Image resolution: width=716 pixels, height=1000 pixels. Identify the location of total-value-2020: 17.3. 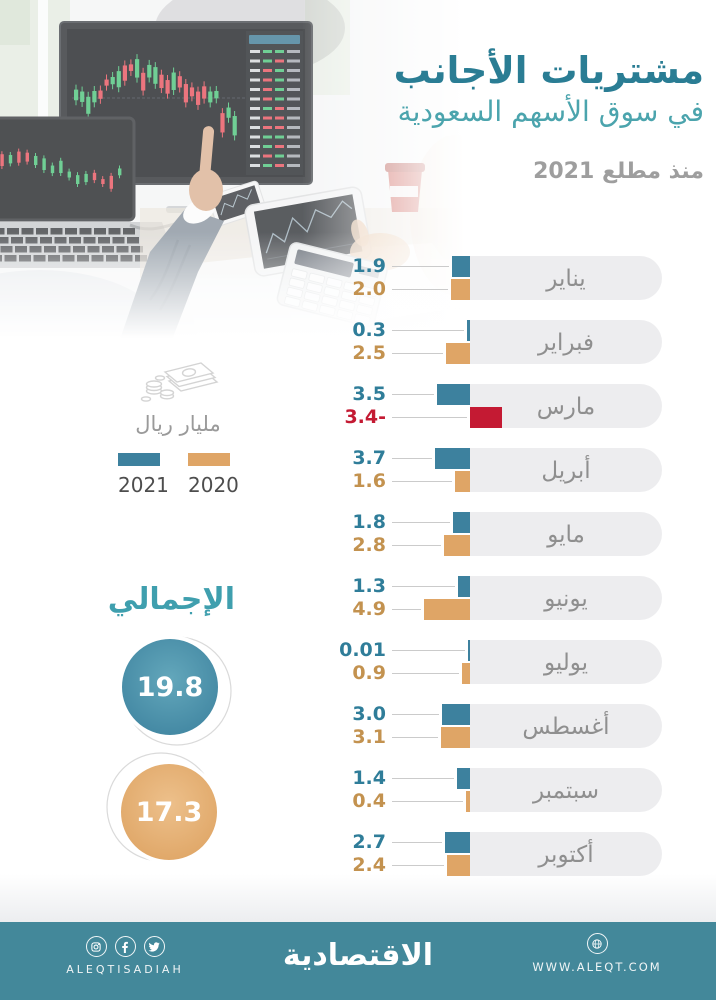
(169, 812).